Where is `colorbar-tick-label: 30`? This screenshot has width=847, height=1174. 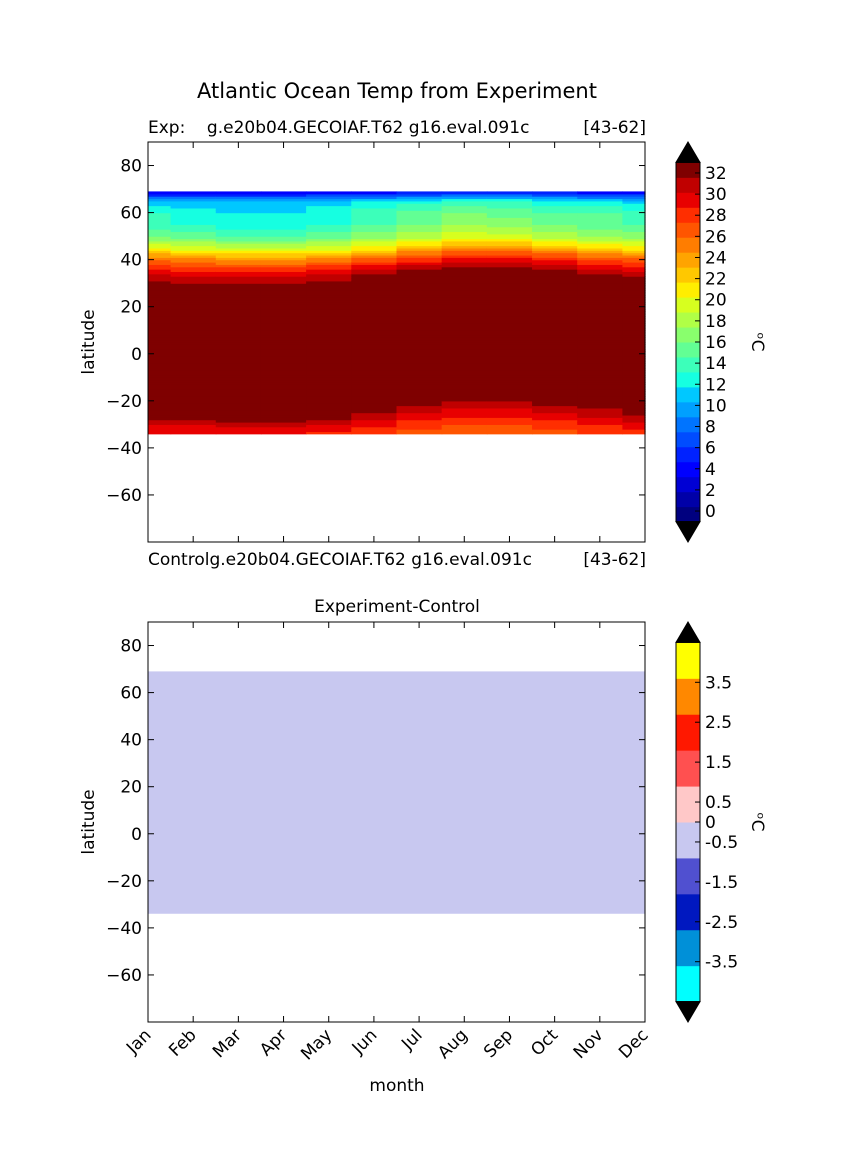 colorbar-tick-label: 30 is located at coordinates (716, 195).